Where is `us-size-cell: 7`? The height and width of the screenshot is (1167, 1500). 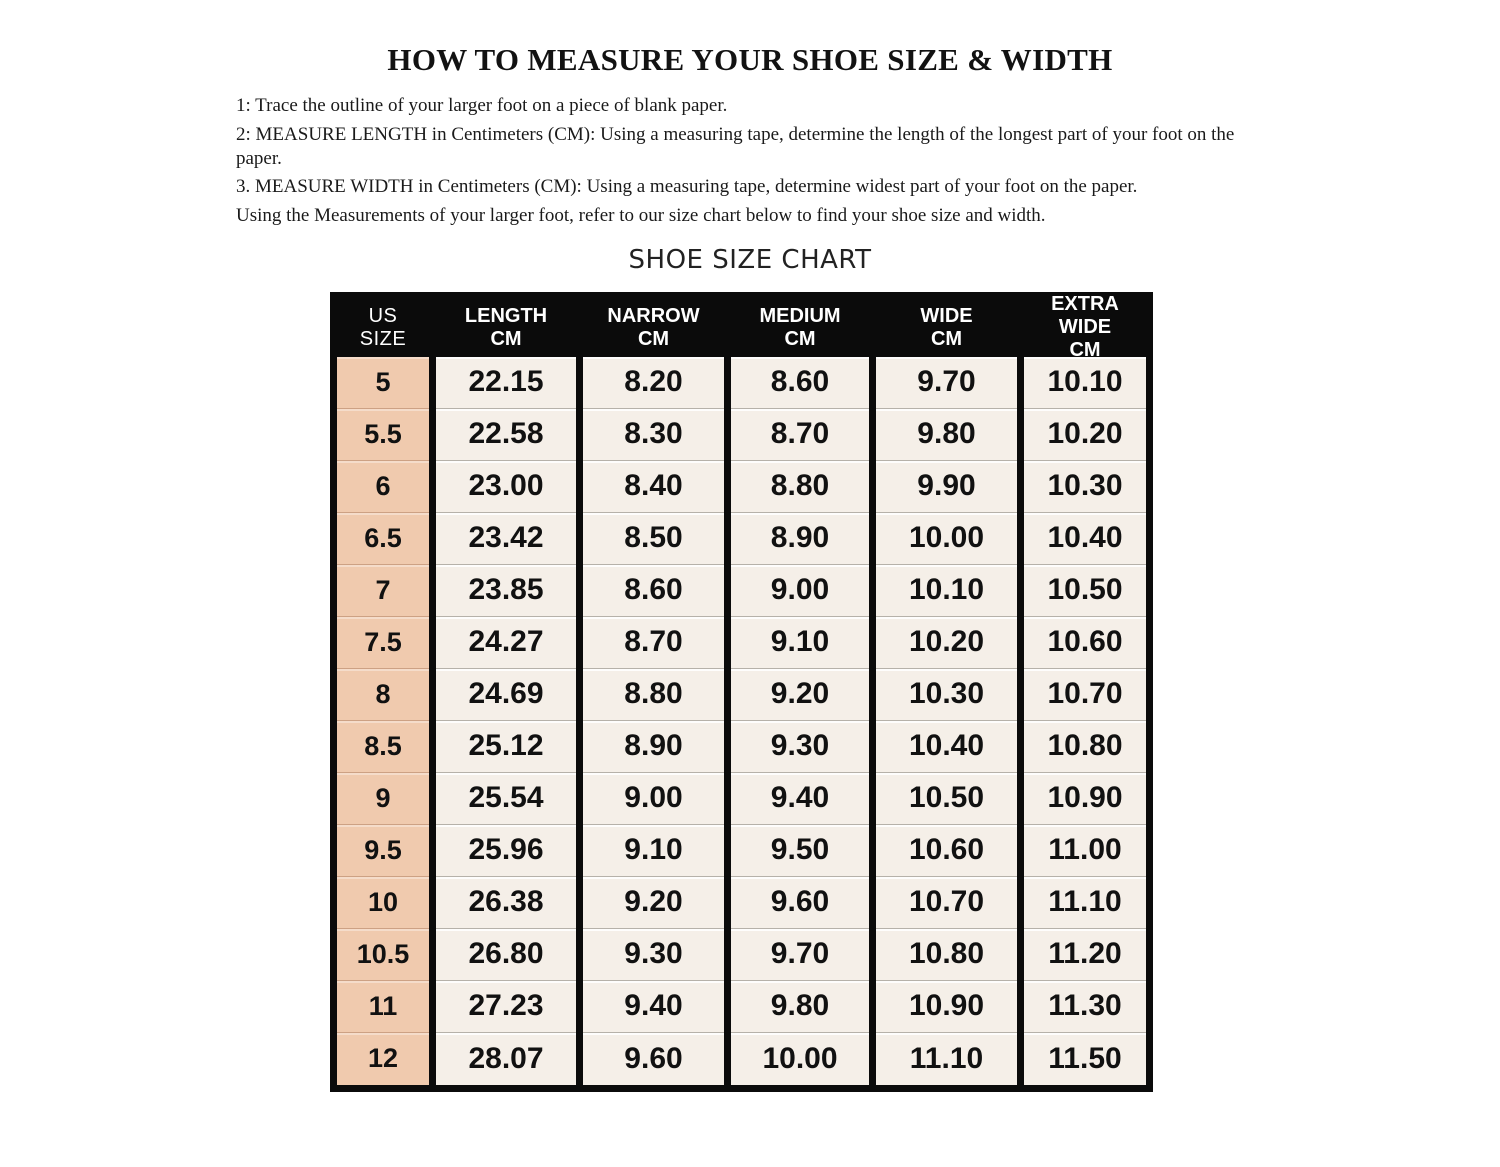
us-size-cell: 7 is located at coordinates (383, 590).